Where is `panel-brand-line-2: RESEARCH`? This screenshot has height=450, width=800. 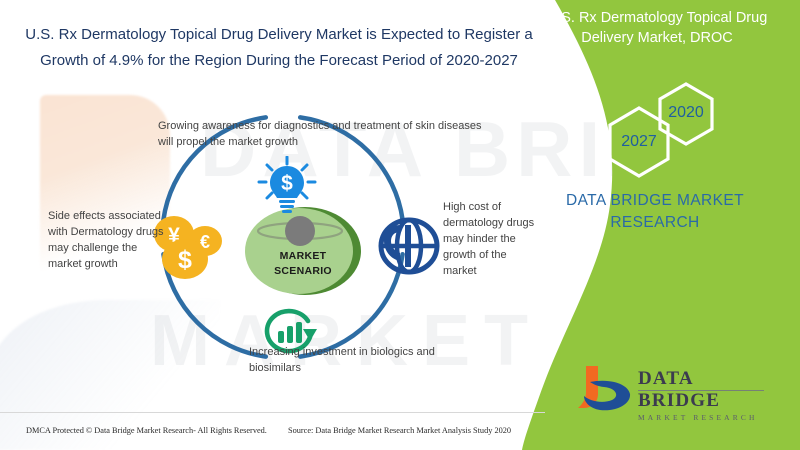 panel-brand-line-2: RESEARCH is located at coordinates (655, 222).